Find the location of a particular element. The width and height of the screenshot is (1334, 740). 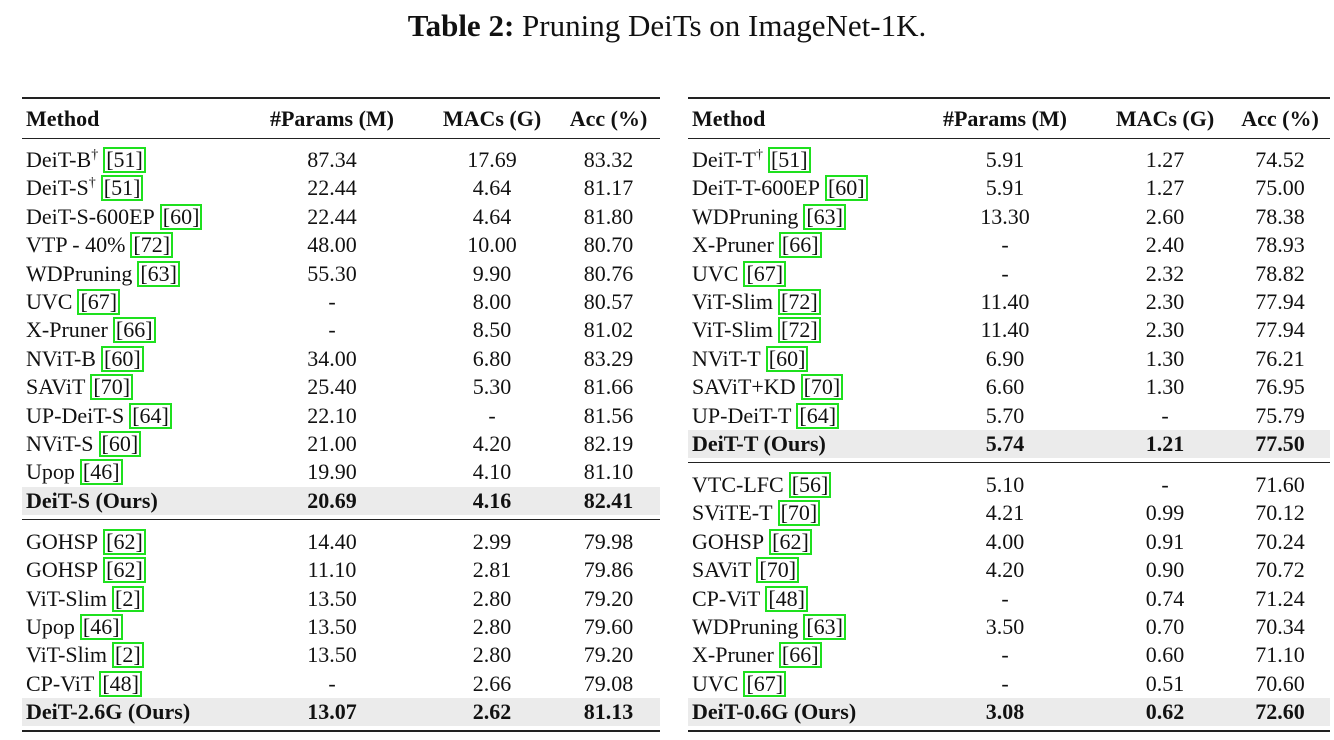

method-name: SAViT is located at coordinates (722, 570).